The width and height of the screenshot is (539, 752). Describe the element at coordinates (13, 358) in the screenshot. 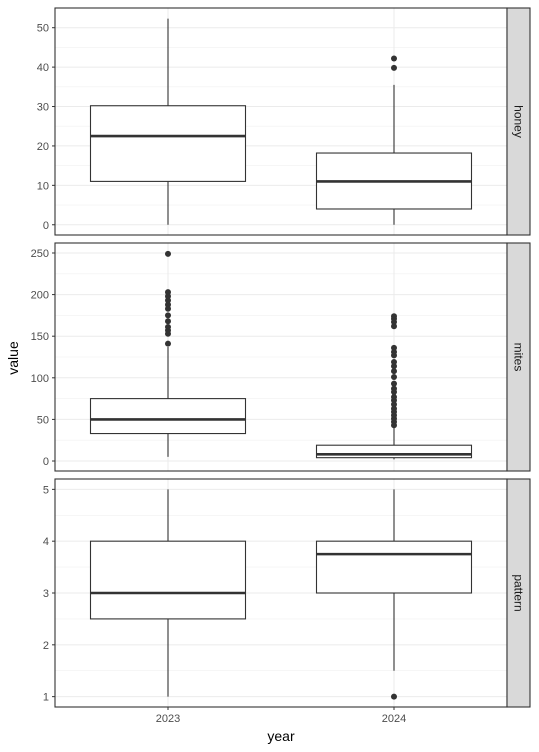

I see `y-axis-title: value` at that location.